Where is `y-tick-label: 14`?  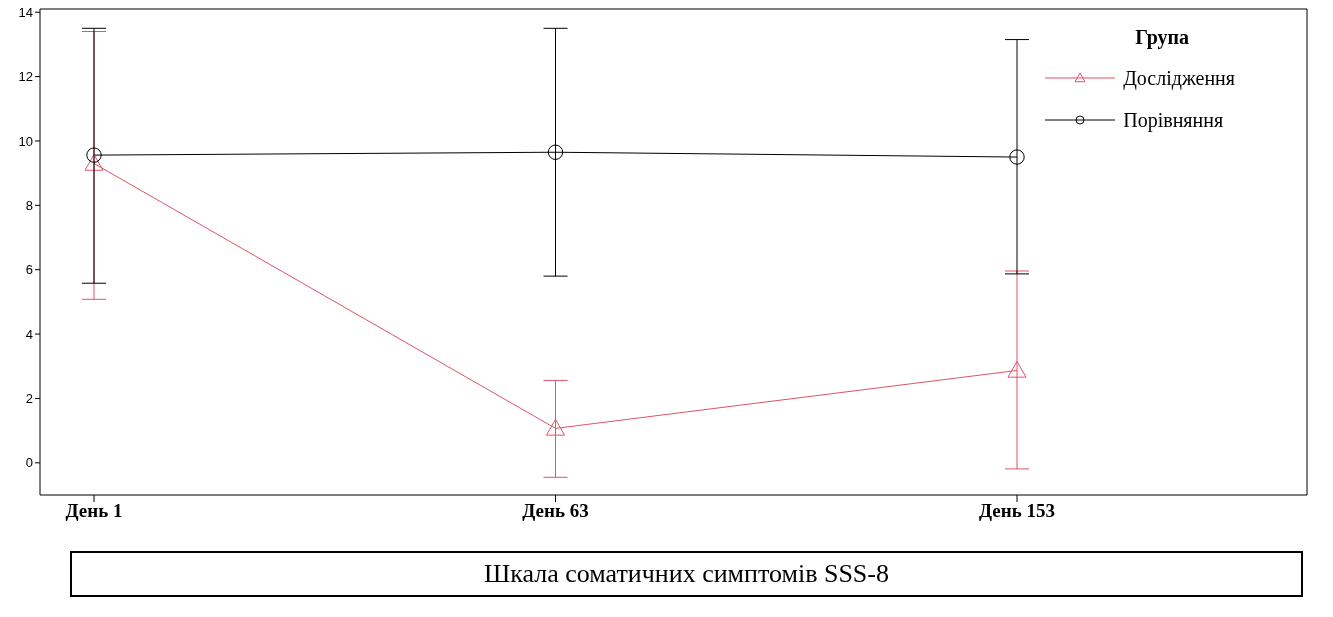
y-tick-label: 14 is located at coordinates (25, 12).